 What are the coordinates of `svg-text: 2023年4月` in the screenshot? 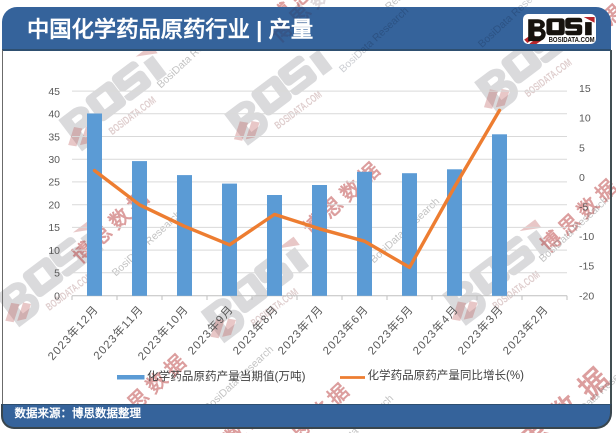 It's located at (436, 329).